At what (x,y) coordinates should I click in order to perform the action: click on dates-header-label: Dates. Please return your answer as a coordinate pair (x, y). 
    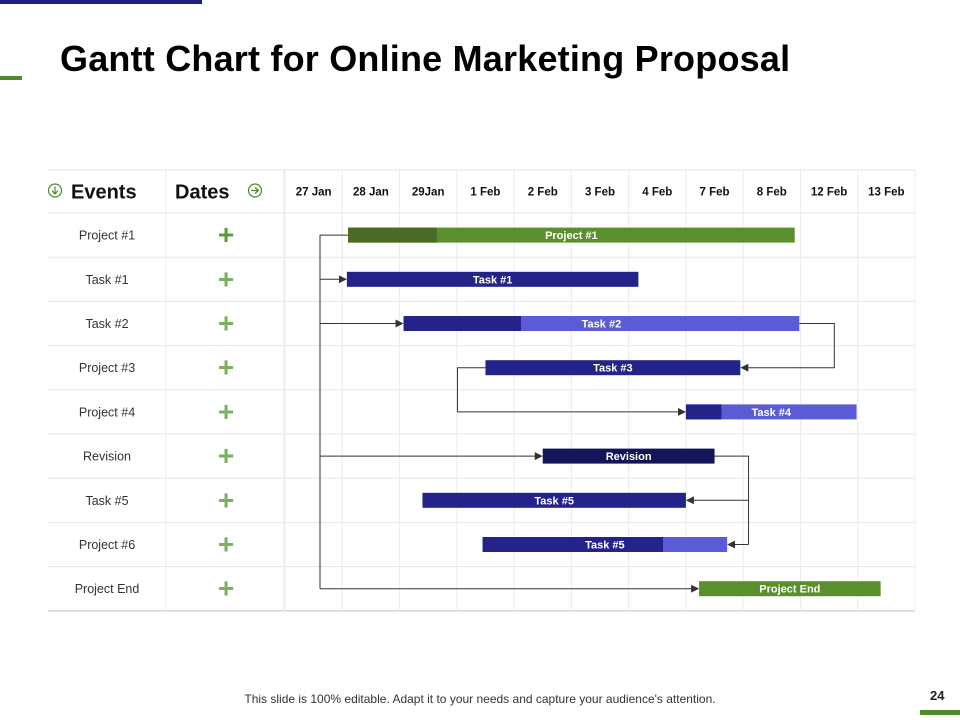
    Looking at the image, I should click on (202, 193).